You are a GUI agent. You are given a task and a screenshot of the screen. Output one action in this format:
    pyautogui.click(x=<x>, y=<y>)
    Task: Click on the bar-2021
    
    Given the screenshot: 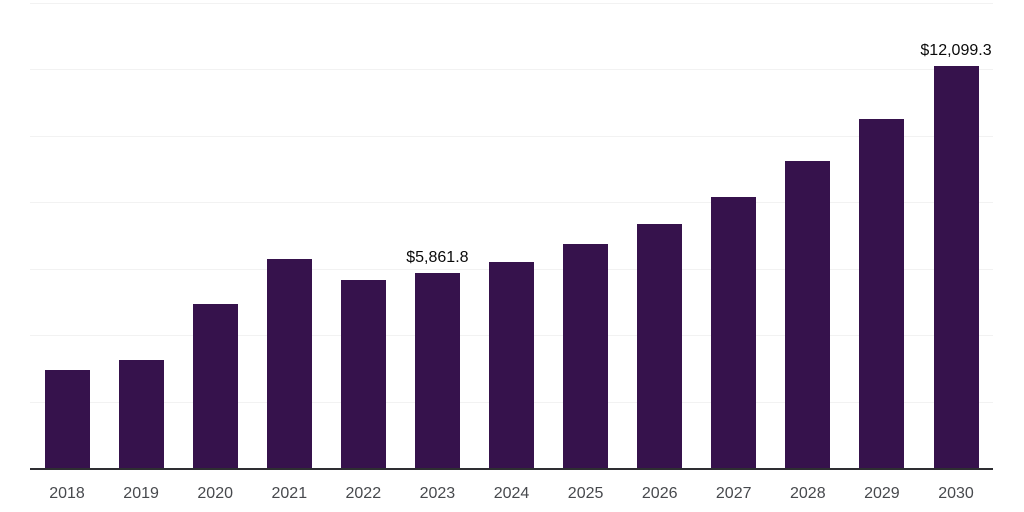 What is the action you would take?
    pyautogui.click(x=289, y=363)
    